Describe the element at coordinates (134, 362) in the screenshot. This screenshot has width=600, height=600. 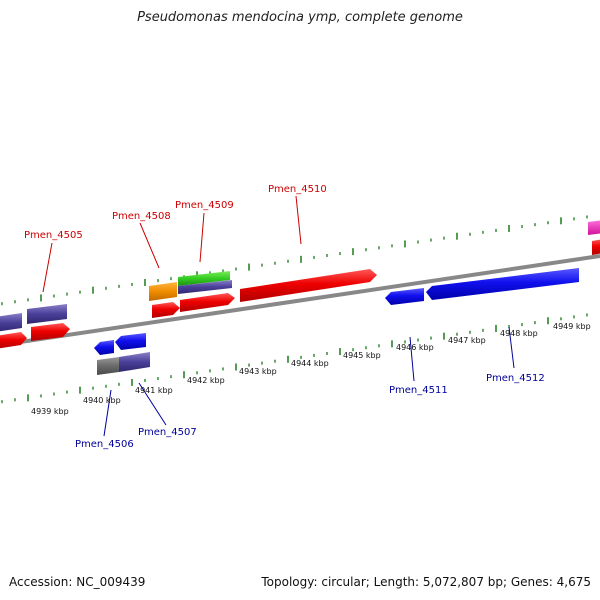
I see `gene-arrow-4507-purple` at that location.